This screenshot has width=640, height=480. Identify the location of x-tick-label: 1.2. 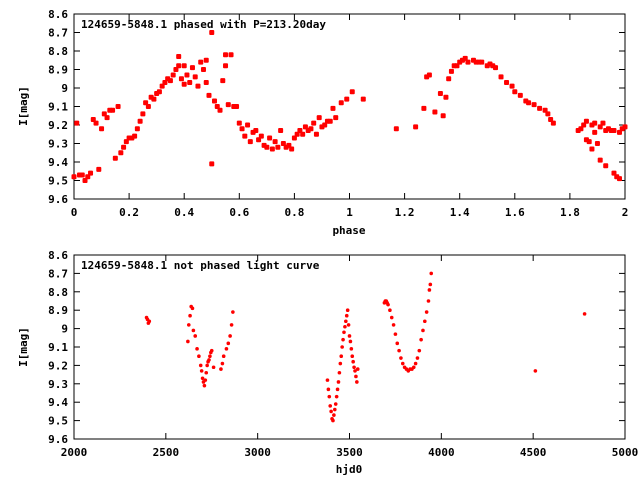
(405, 212).